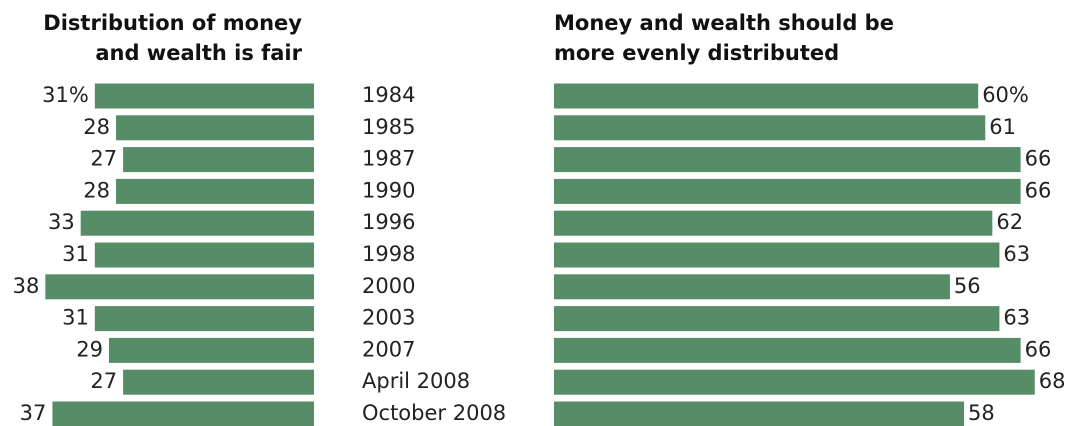 Image resolution: width=1070 pixels, height=426 pixels. What do you see at coordinates (434, 413) in the screenshot?
I see `category-label: October 2008` at bounding box center [434, 413].